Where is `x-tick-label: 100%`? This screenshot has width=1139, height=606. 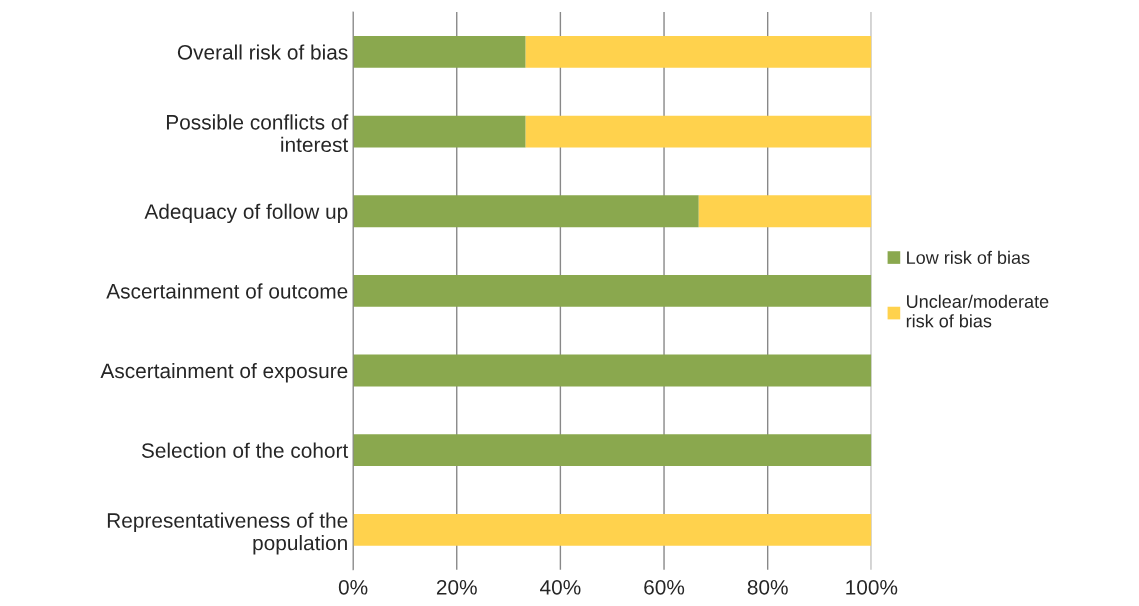
x-tick-label: 100% is located at coordinates (872, 587).